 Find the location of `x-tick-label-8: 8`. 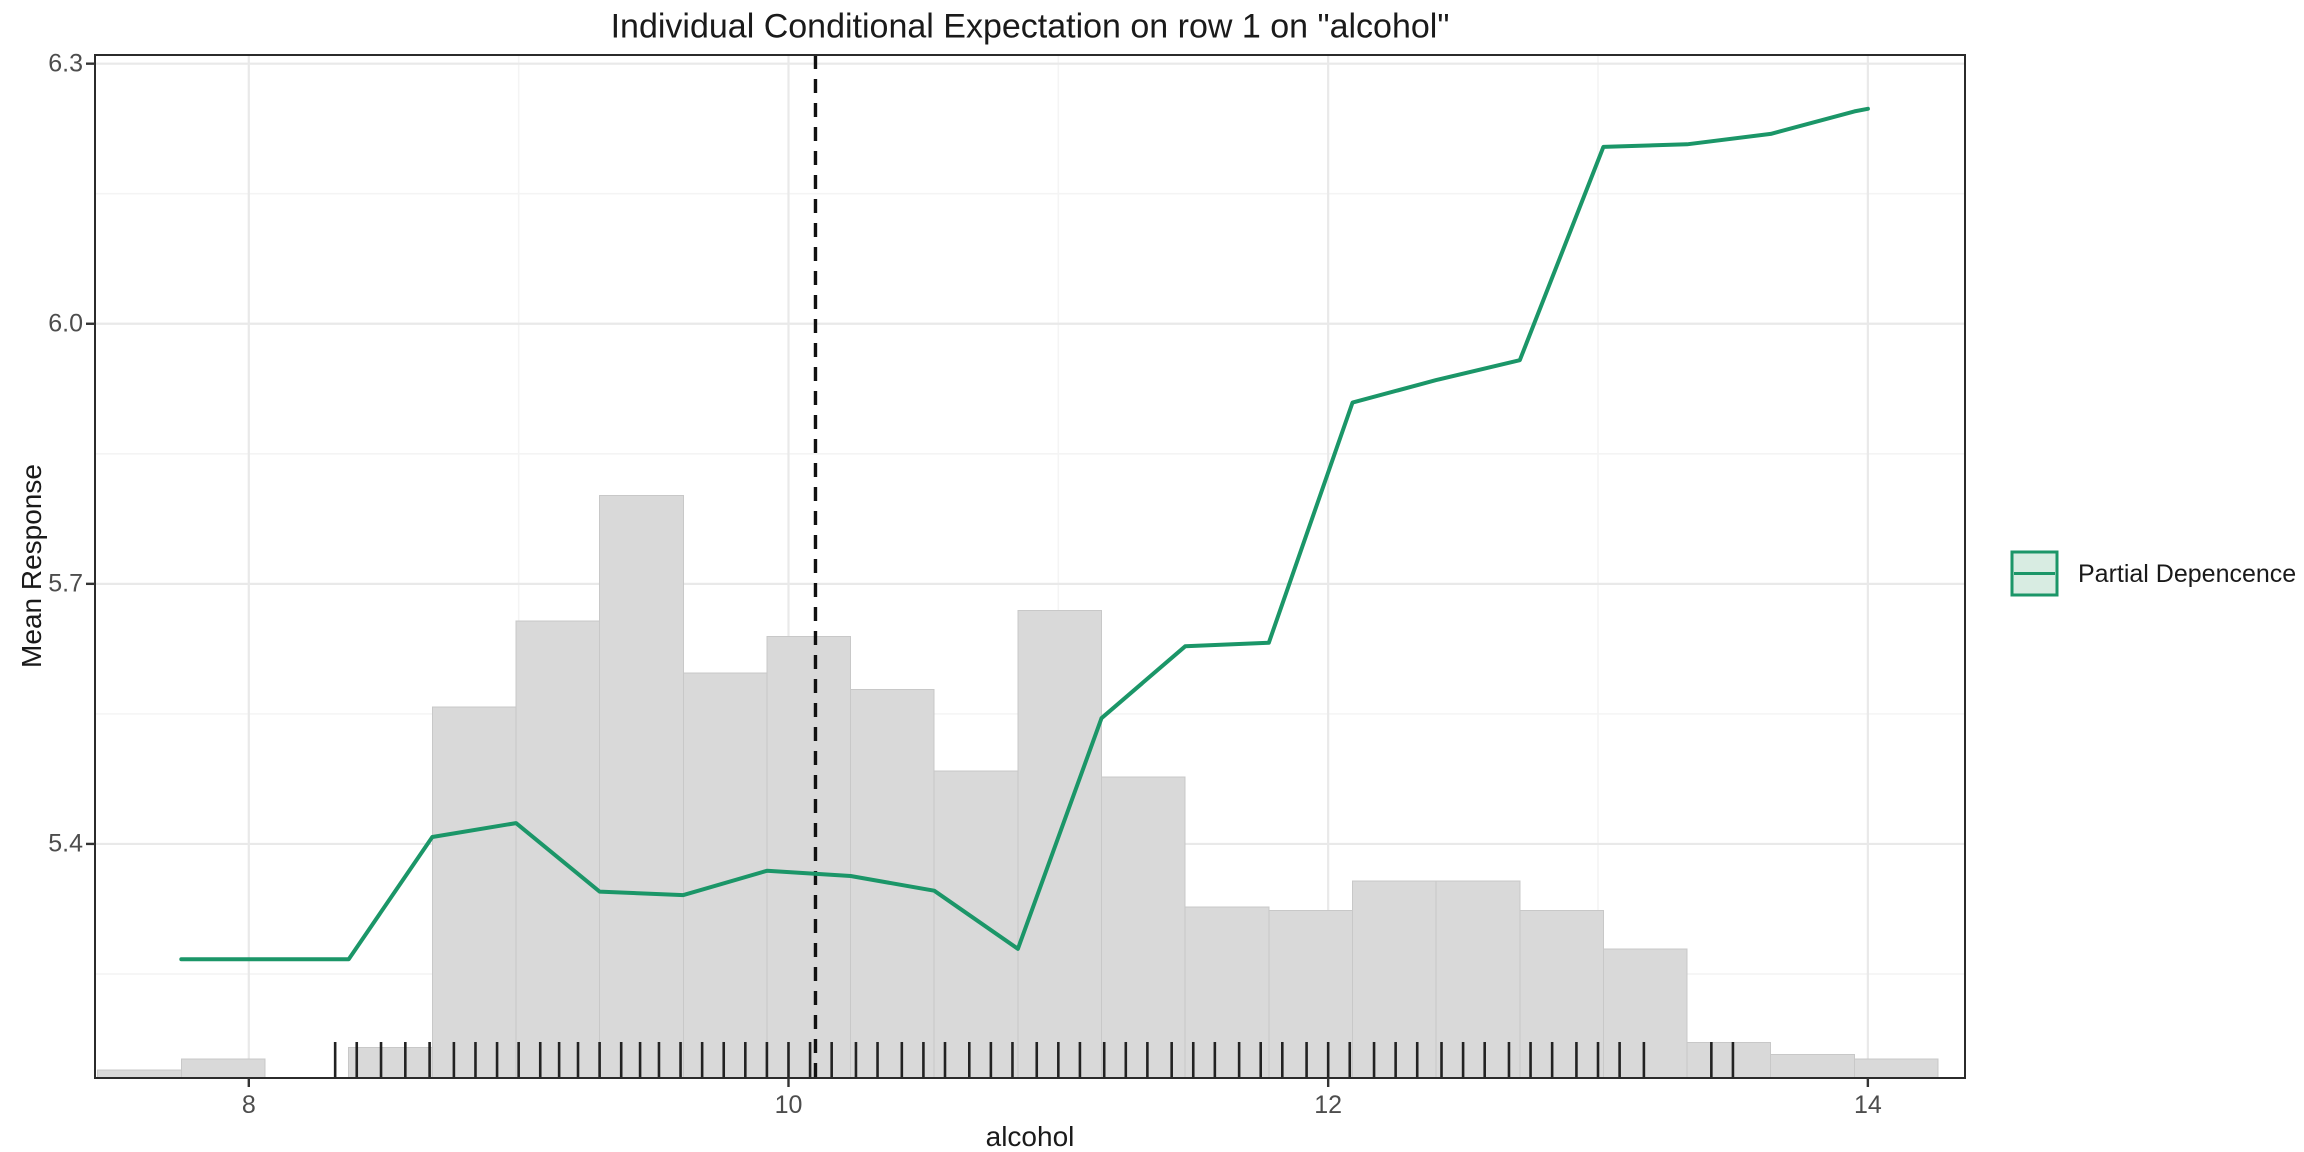

x-tick-label-8: 8 is located at coordinates (248, 1105).